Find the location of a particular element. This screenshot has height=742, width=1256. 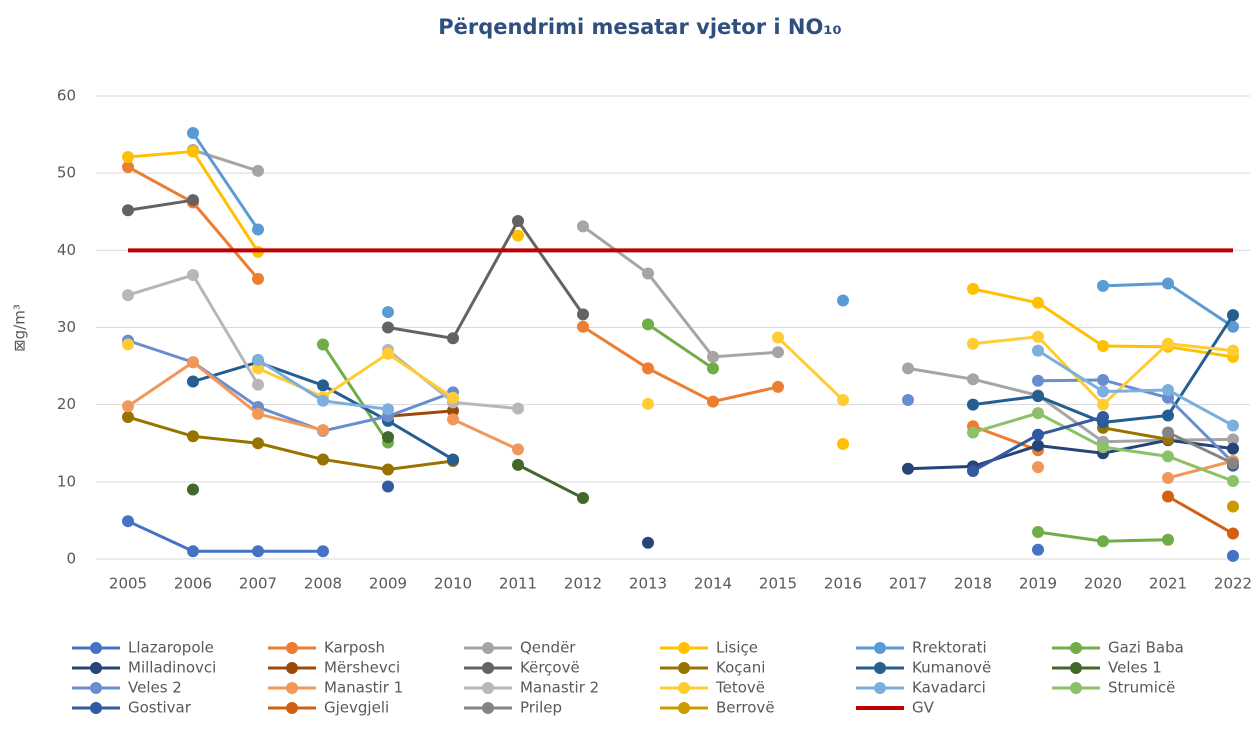

x-tick-label: 2022 is located at coordinates (1233, 584).